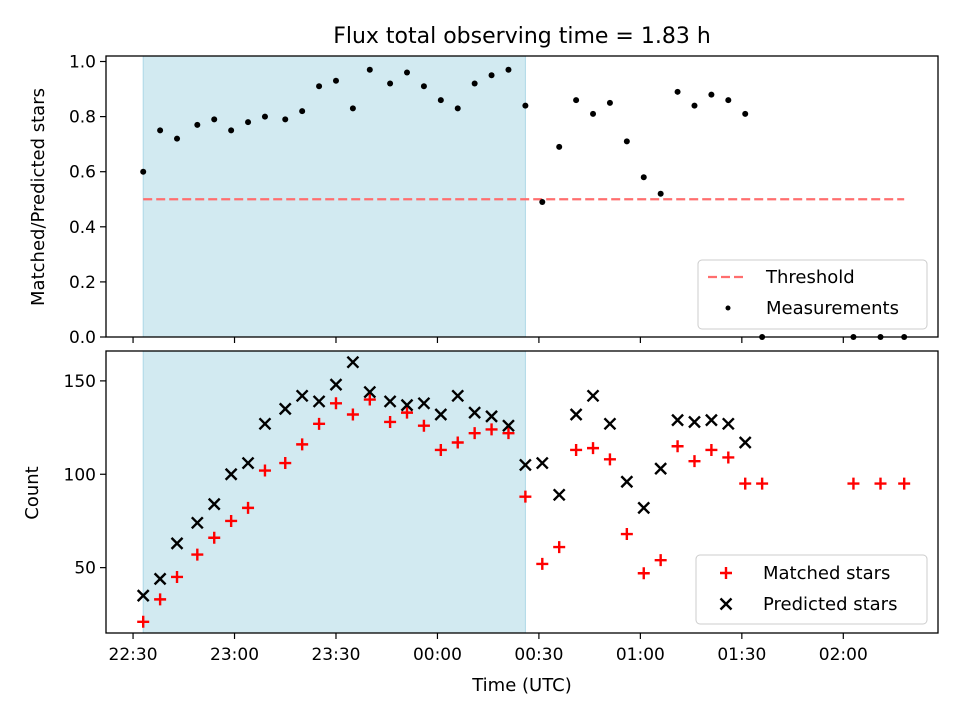 The image size is (960, 724). I want to click on bottom-legend: Matched stars Predicted stars, so click(811, 589).